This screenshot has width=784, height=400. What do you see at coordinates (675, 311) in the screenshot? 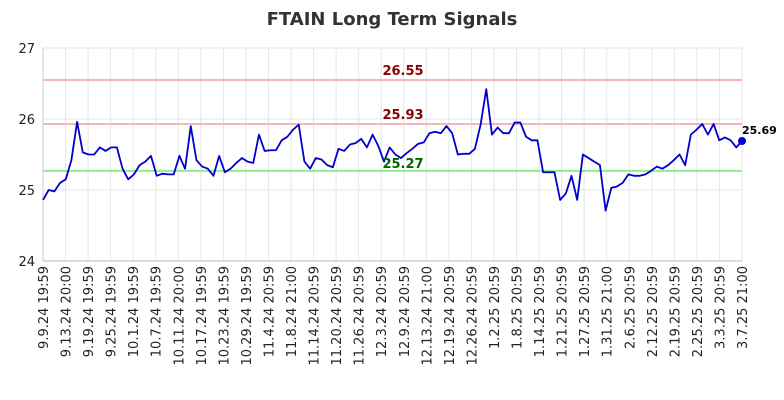
I see `x-tick-label: 2.19.25 20:59` at bounding box center [675, 311].